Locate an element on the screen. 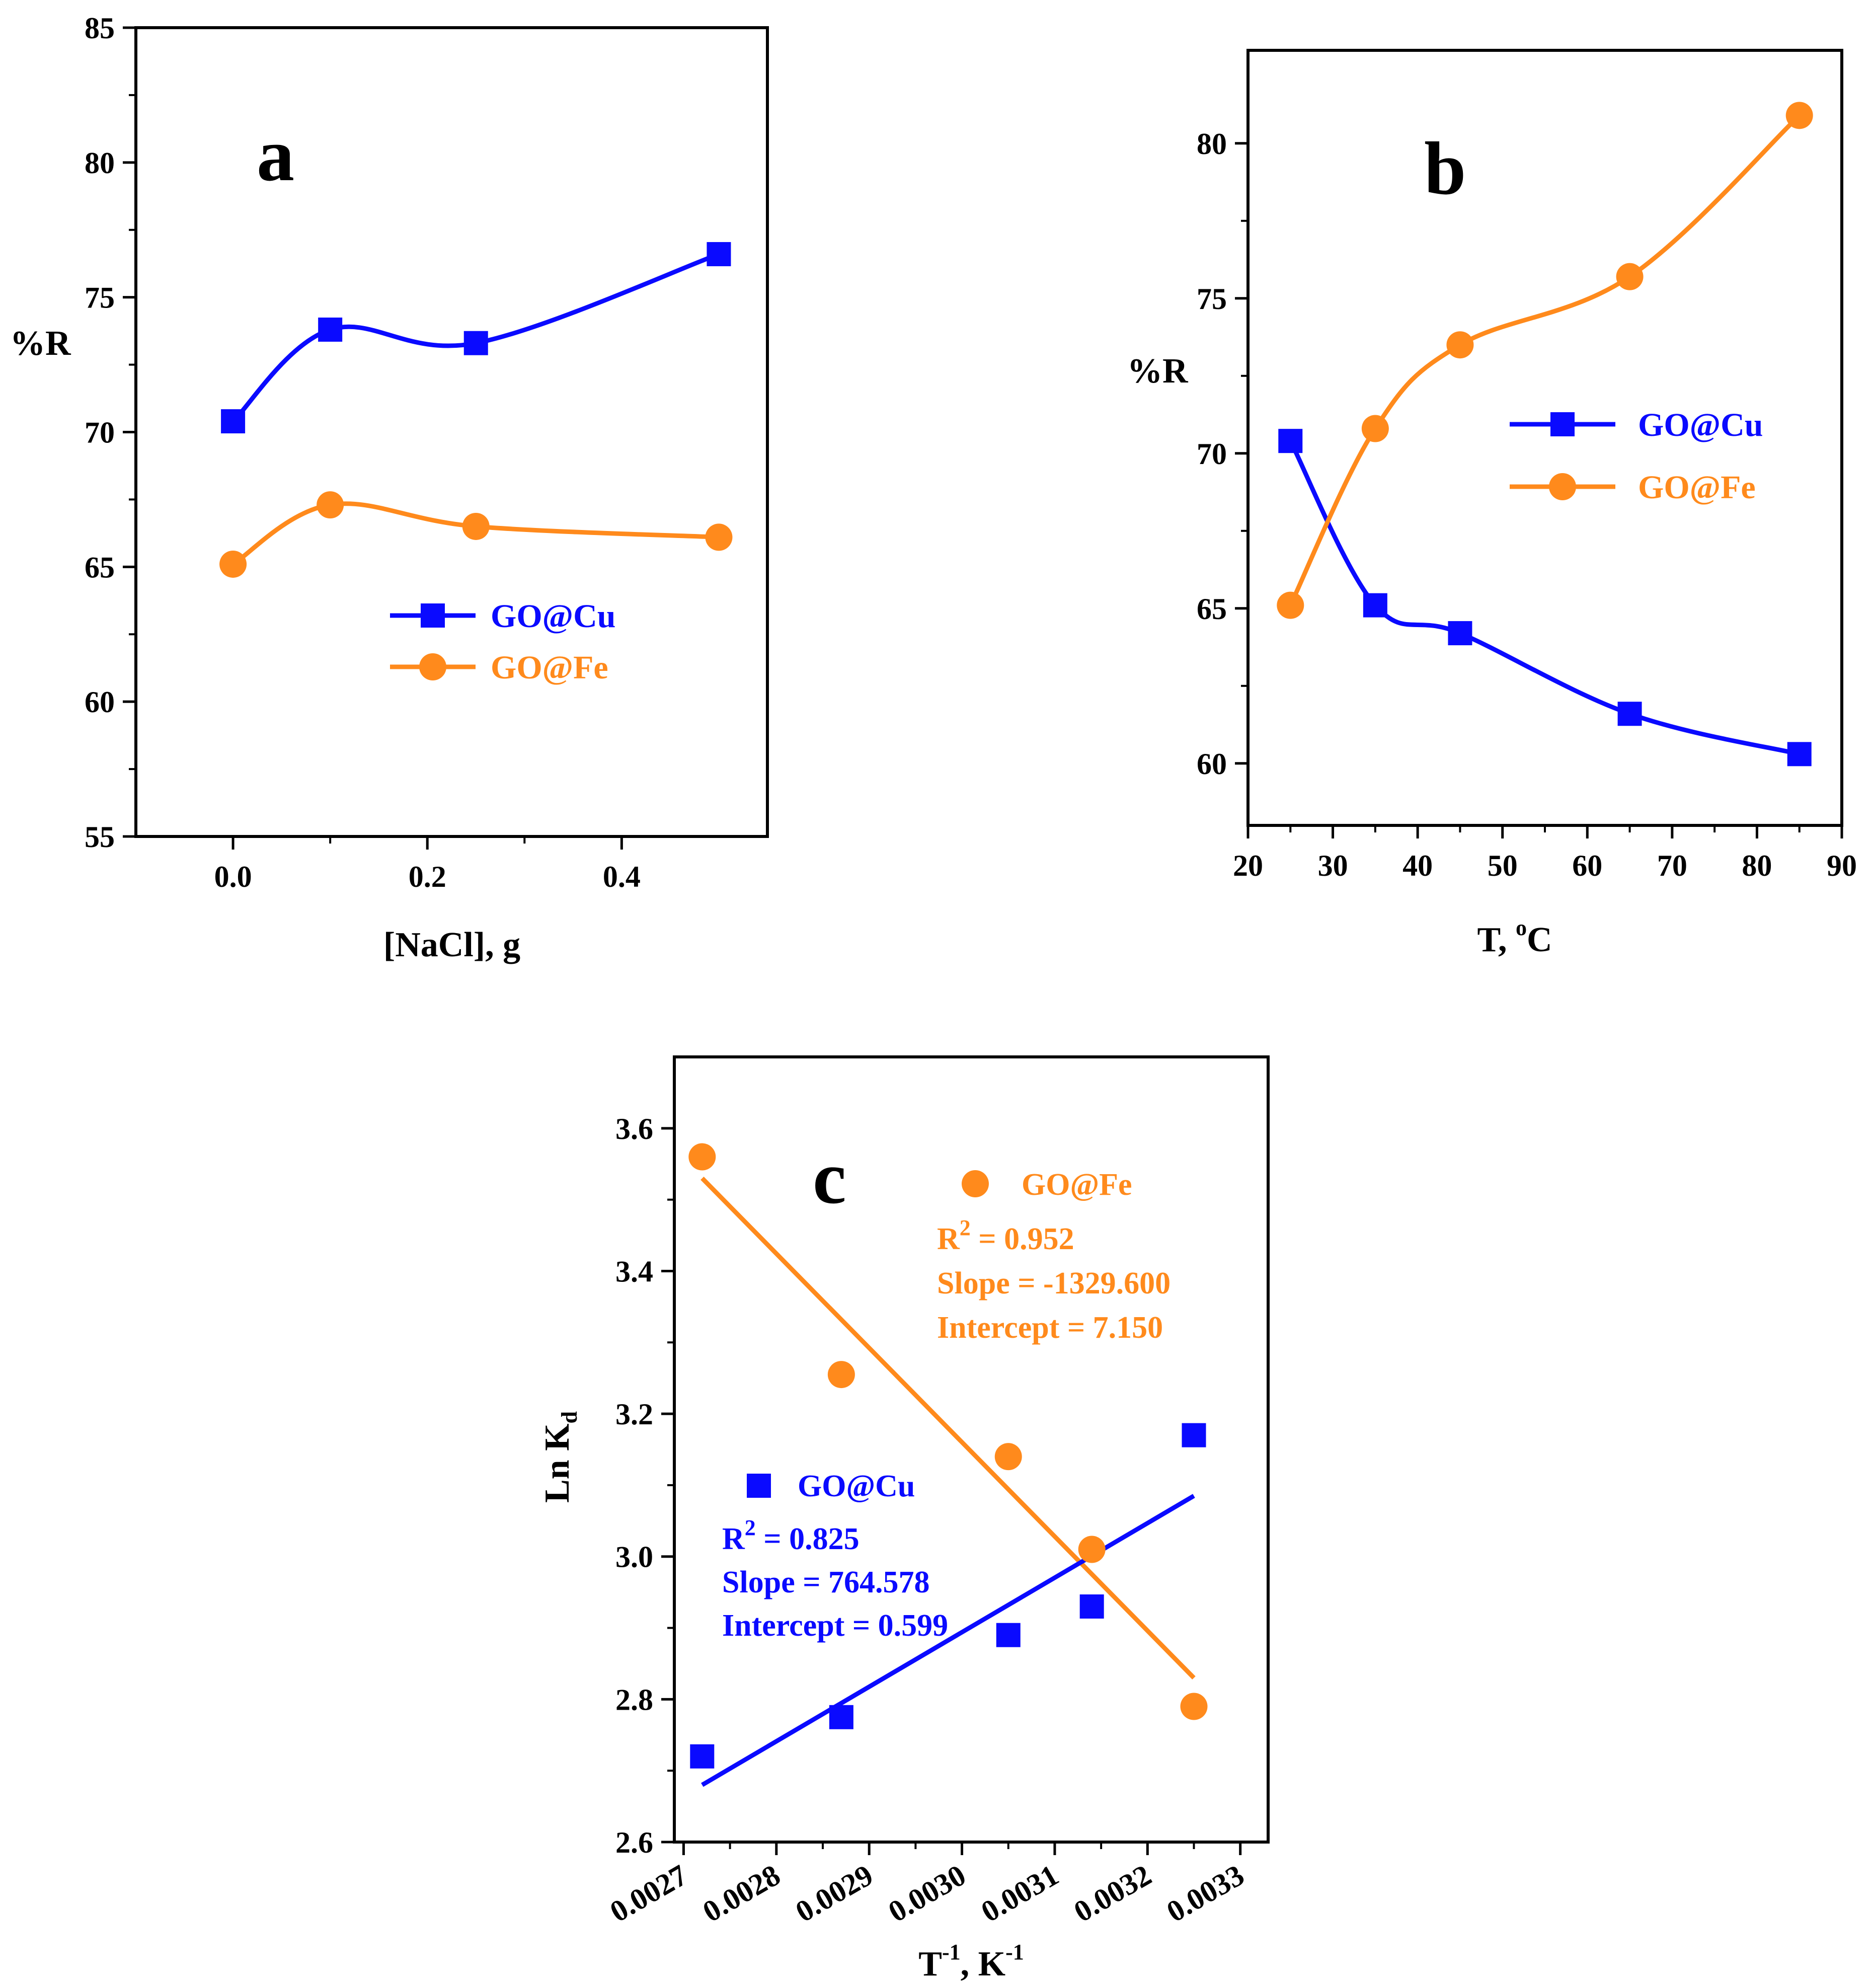 The width and height of the screenshot is (1872, 1988). b-ytick-label: 75 is located at coordinates (1212, 299).